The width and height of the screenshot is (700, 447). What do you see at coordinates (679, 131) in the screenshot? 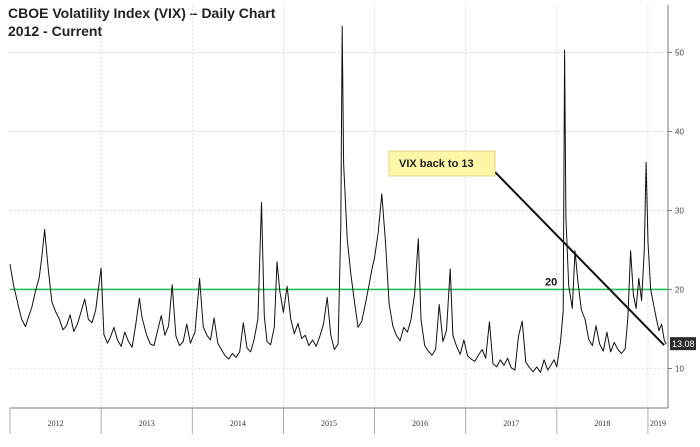
I see `y-tick-label: 40` at bounding box center [679, 131].